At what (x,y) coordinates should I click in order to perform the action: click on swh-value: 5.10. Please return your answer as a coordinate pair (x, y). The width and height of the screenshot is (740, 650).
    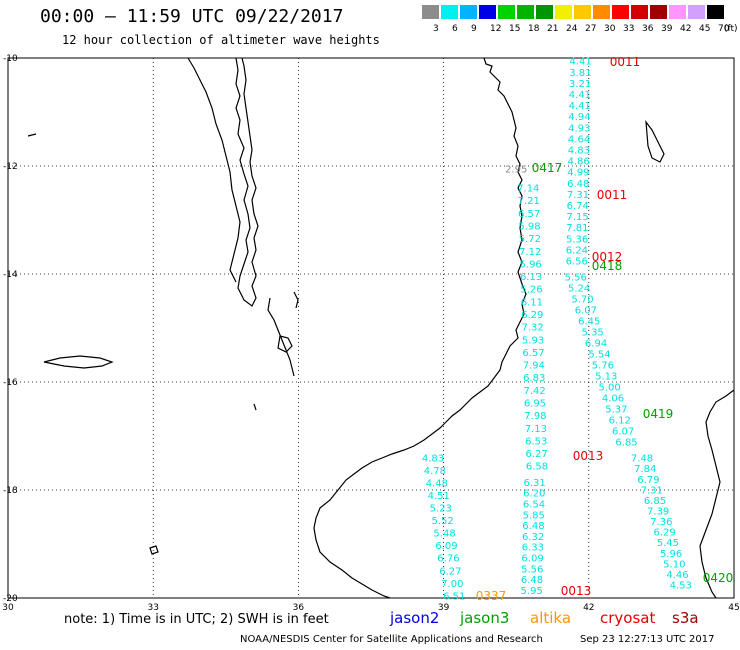
    Looking at the image, I should click on (674, 564).